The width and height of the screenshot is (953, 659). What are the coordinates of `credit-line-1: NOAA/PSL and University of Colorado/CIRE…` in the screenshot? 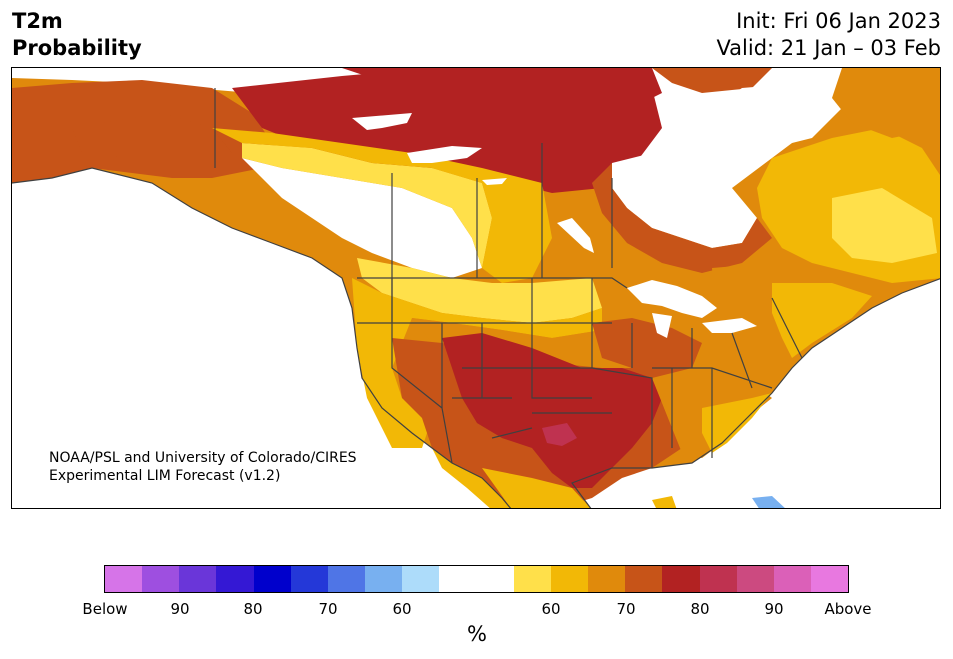 It's located at (203, 458).